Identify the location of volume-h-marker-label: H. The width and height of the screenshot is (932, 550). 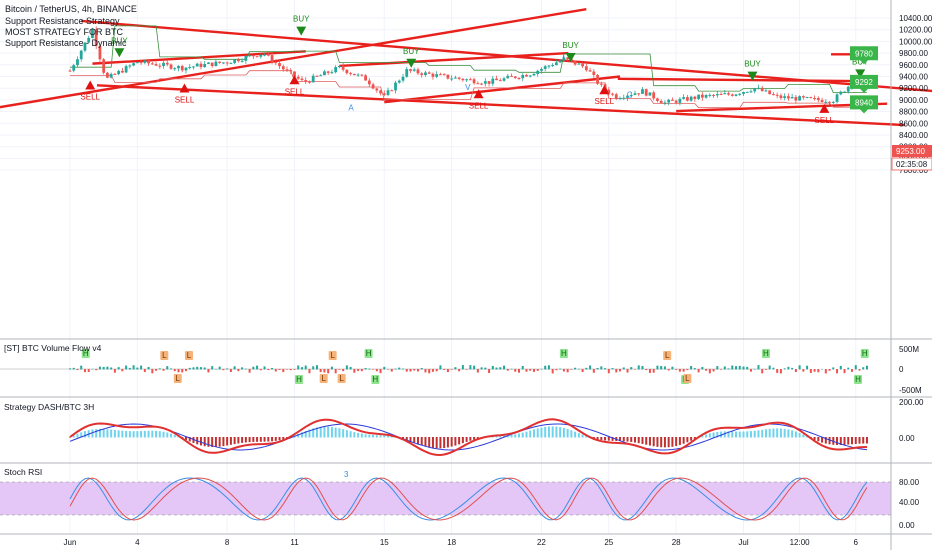
(369, 353).